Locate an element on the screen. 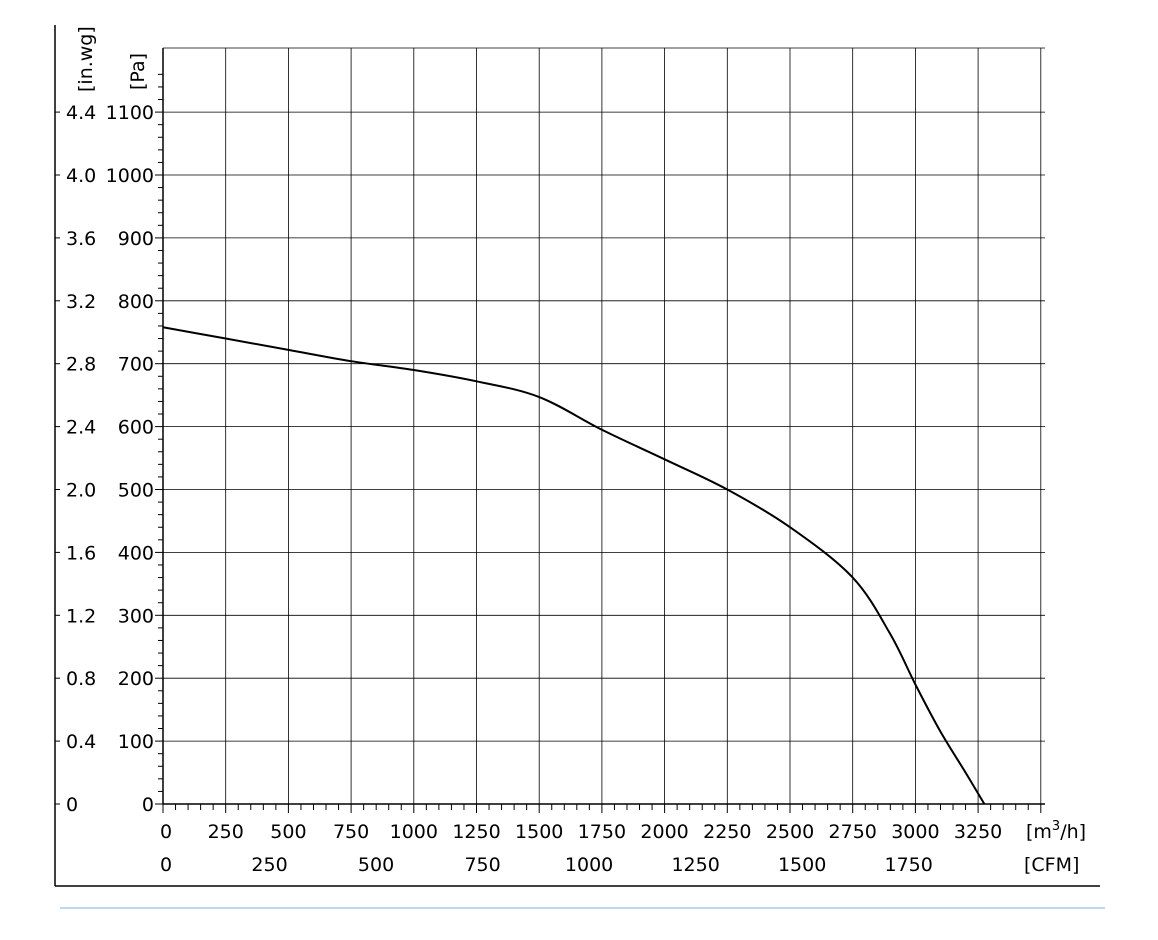  x-tick-label-m3h: 2500 is located at coordinates (790, 832).